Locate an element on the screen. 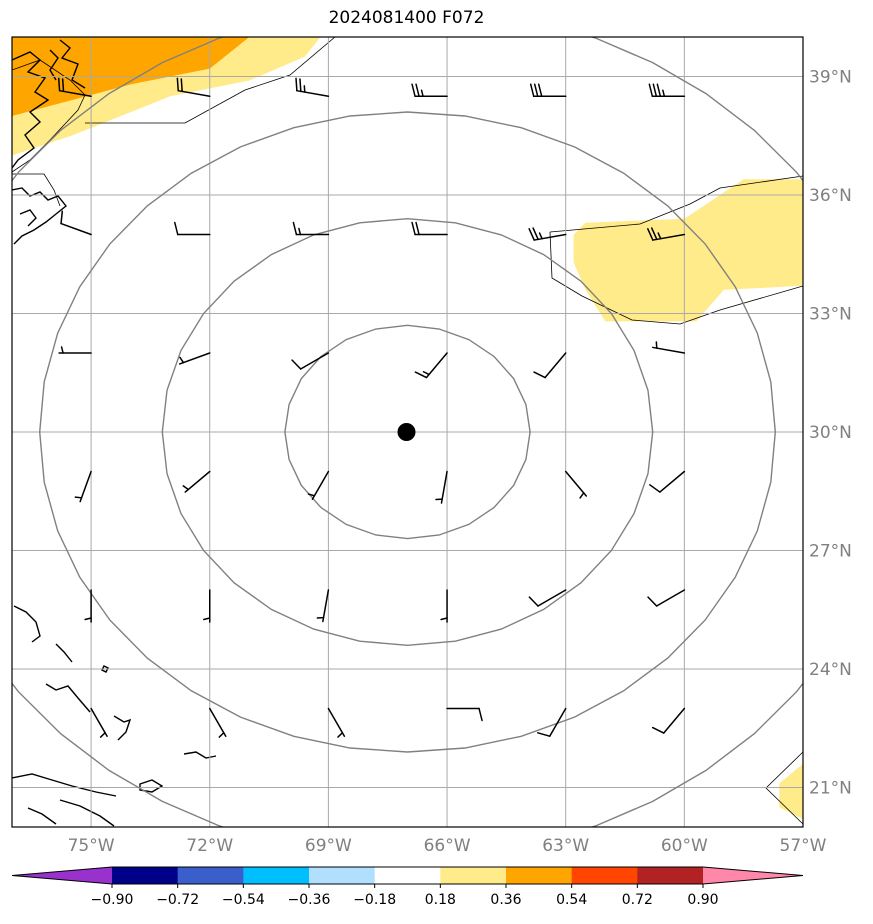 This screenshot has height=924, width=873. storm-center-marker is located at coordinates (406, 432).